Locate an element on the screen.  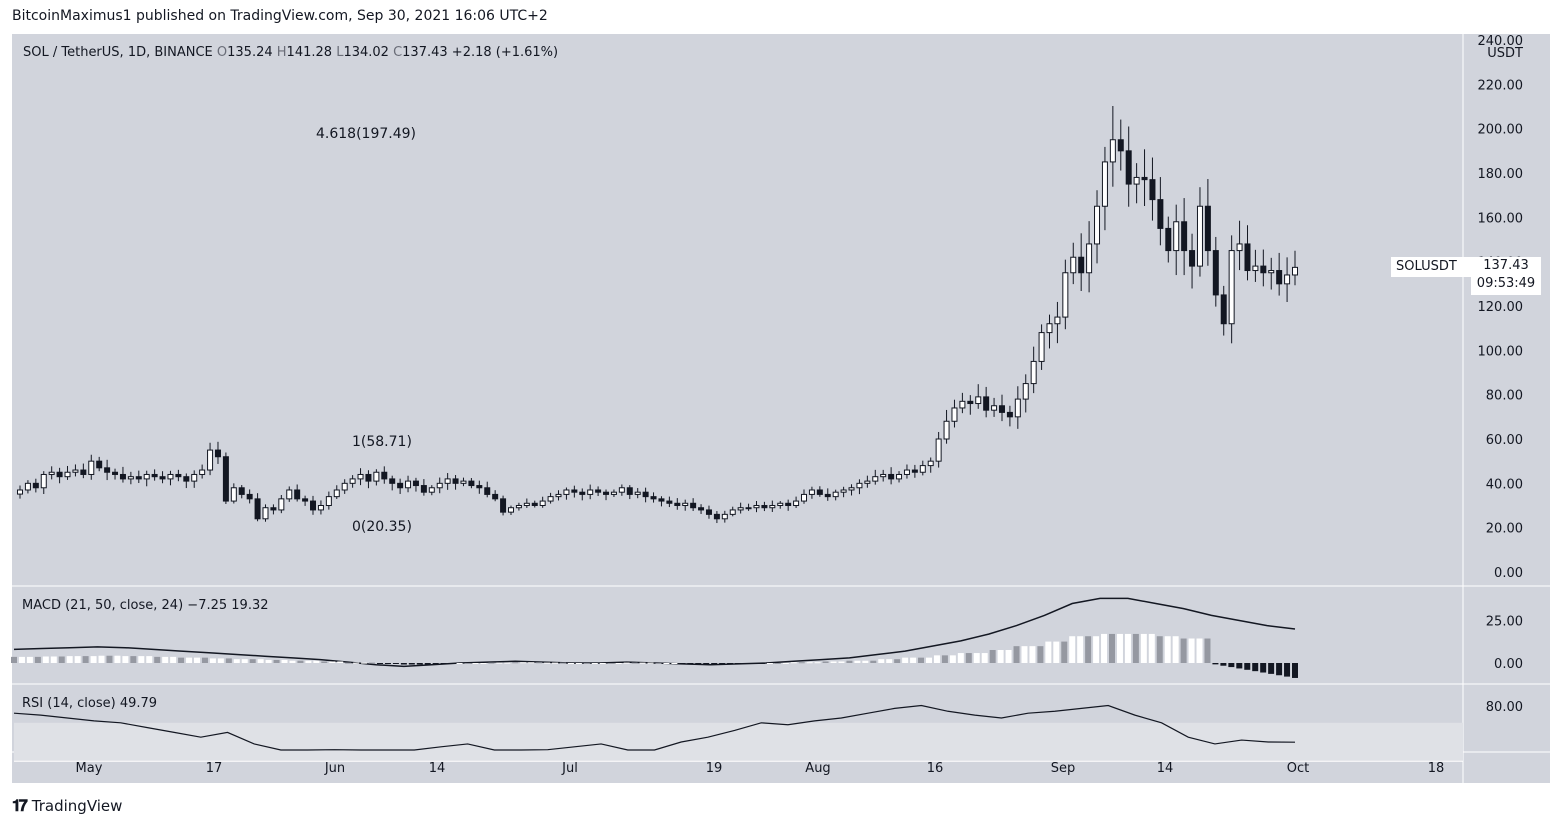
fib-level-4618: 4.618(197.49) is located at coordinates (366, 134).